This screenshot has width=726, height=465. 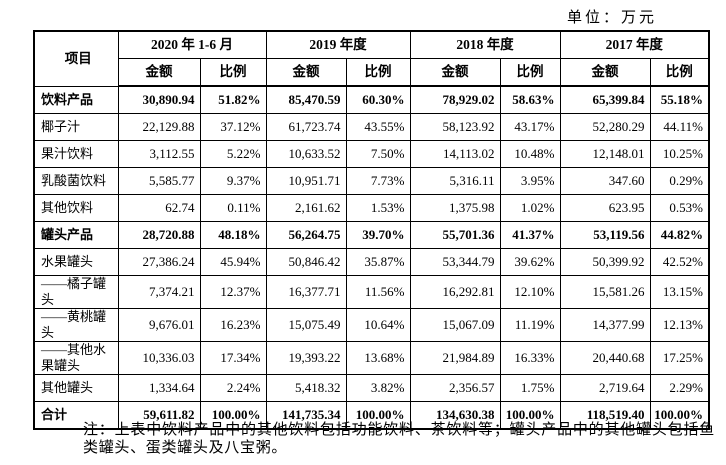 I want to click on amount-cell: 7,374.21, so click(x=159, y=292).